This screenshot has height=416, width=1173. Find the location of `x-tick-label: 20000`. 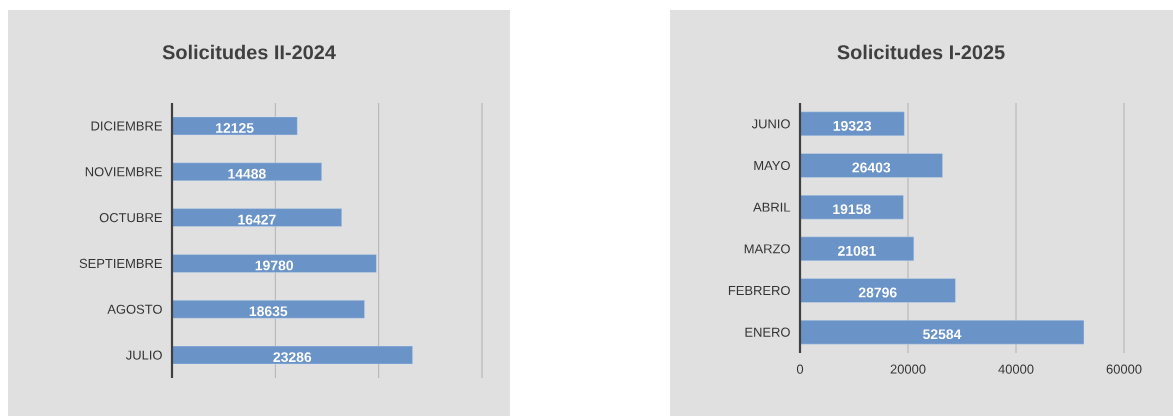

x-tick-label: 20000 is located at coordinates (908, 369).